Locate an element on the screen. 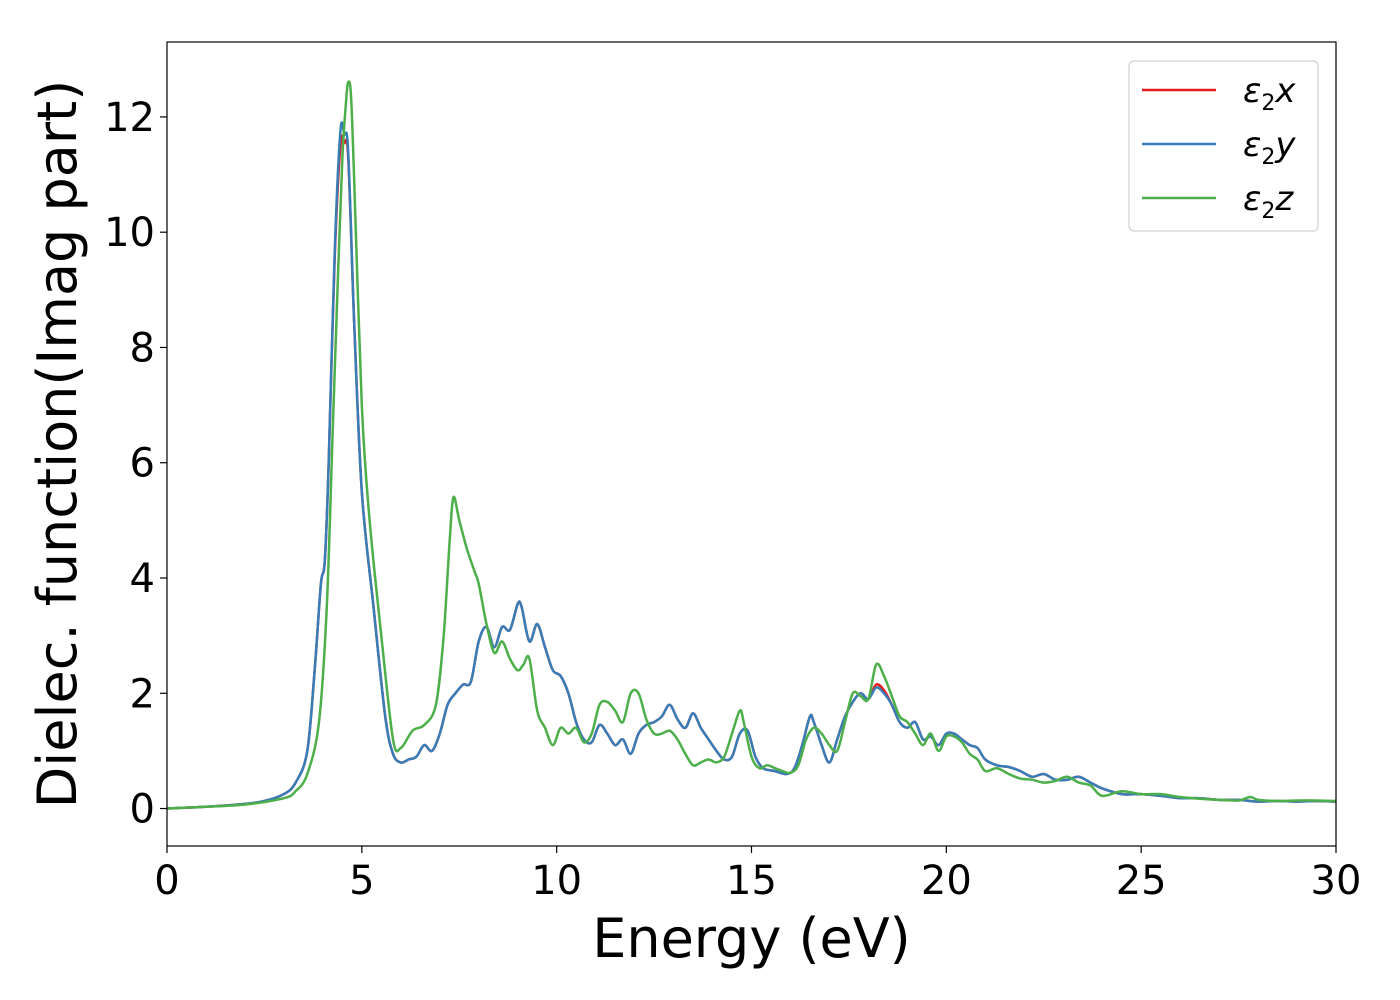 The width and height of the screenshot is (1400, 1000). x-tick-label: 25 is located at coordinates (1141, 881).